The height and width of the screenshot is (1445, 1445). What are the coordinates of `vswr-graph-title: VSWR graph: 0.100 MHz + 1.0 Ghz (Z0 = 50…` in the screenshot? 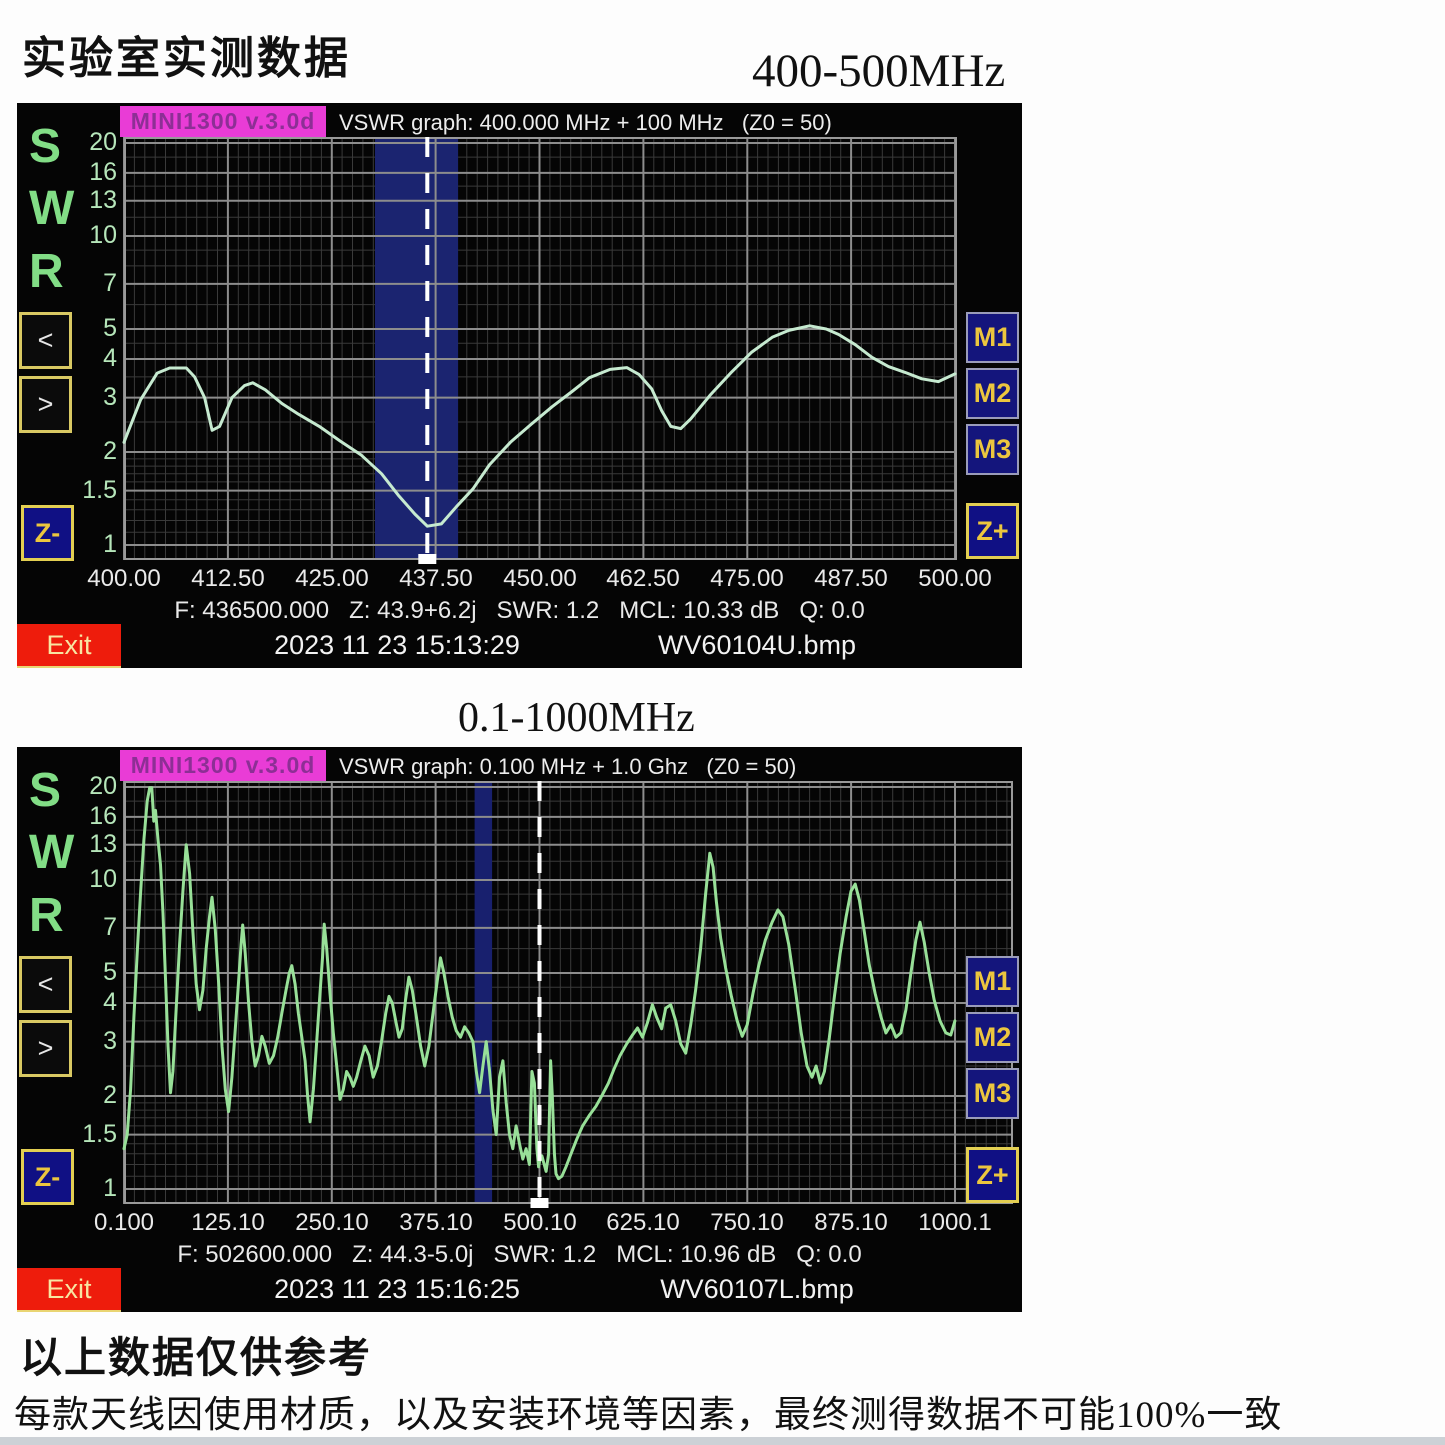 It's located at (568, 766).